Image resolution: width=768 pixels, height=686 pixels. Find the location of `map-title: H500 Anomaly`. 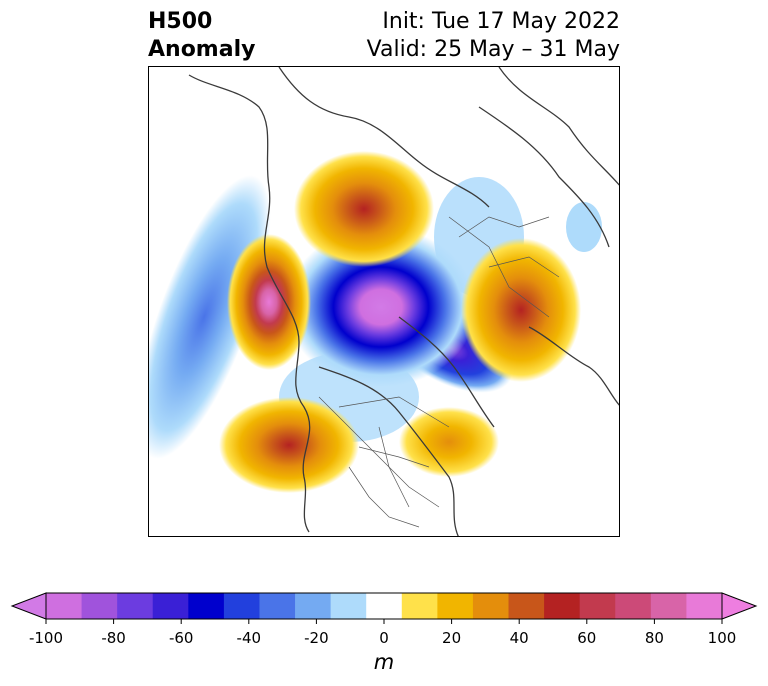

map-title: H500 Anomaly is located at coordinates (201, 36).